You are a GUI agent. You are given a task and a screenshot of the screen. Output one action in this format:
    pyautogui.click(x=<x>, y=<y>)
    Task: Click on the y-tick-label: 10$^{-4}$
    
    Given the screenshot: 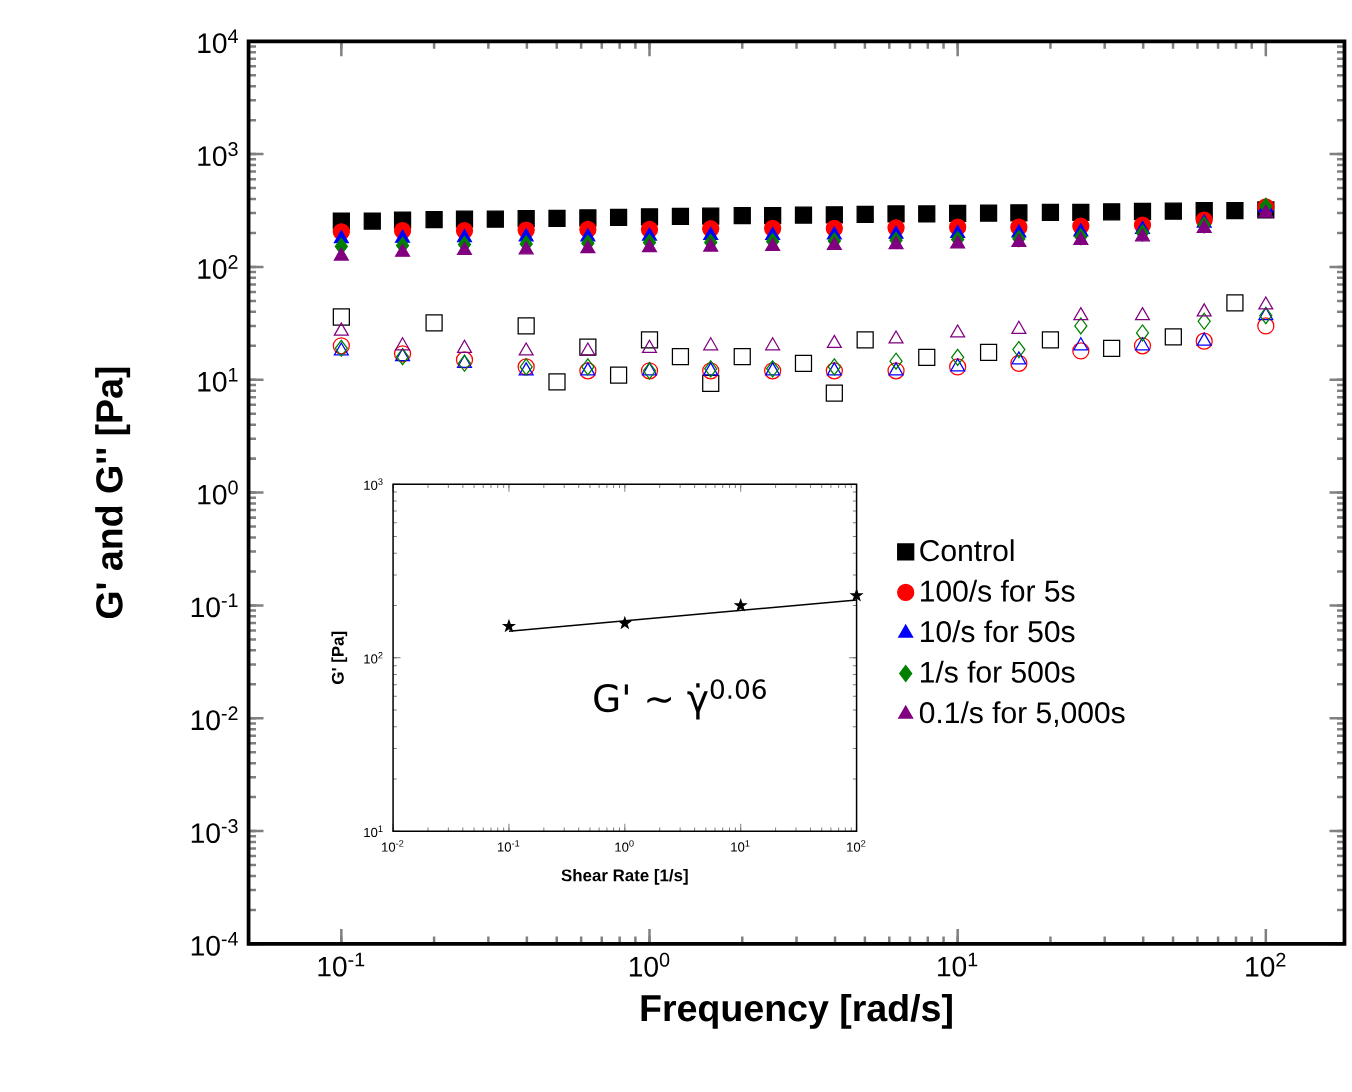 What is the action you would take?
    pyautogui.click(x=214, y=943)
    